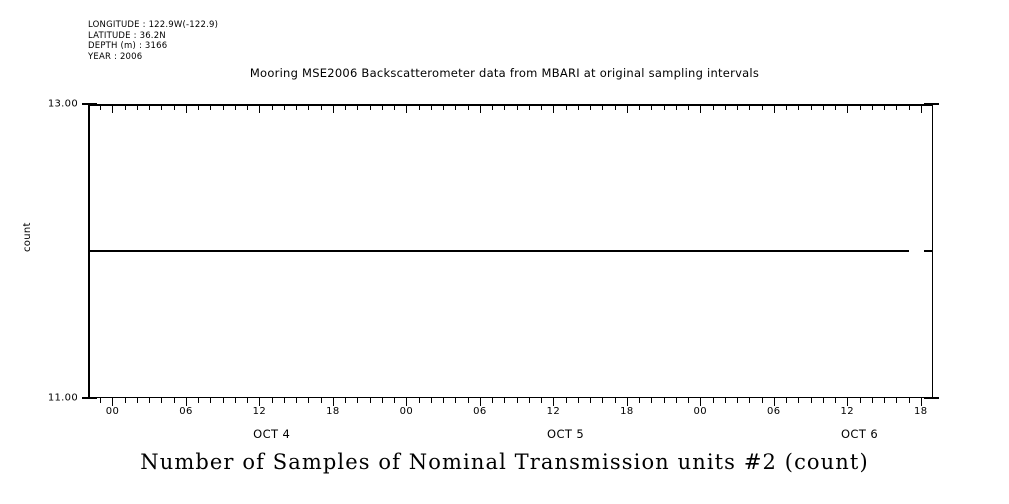  Describe the element at coordinates (115, 56) in the screenshot. I see `metadata-year: YEAR : 2006` at that location.